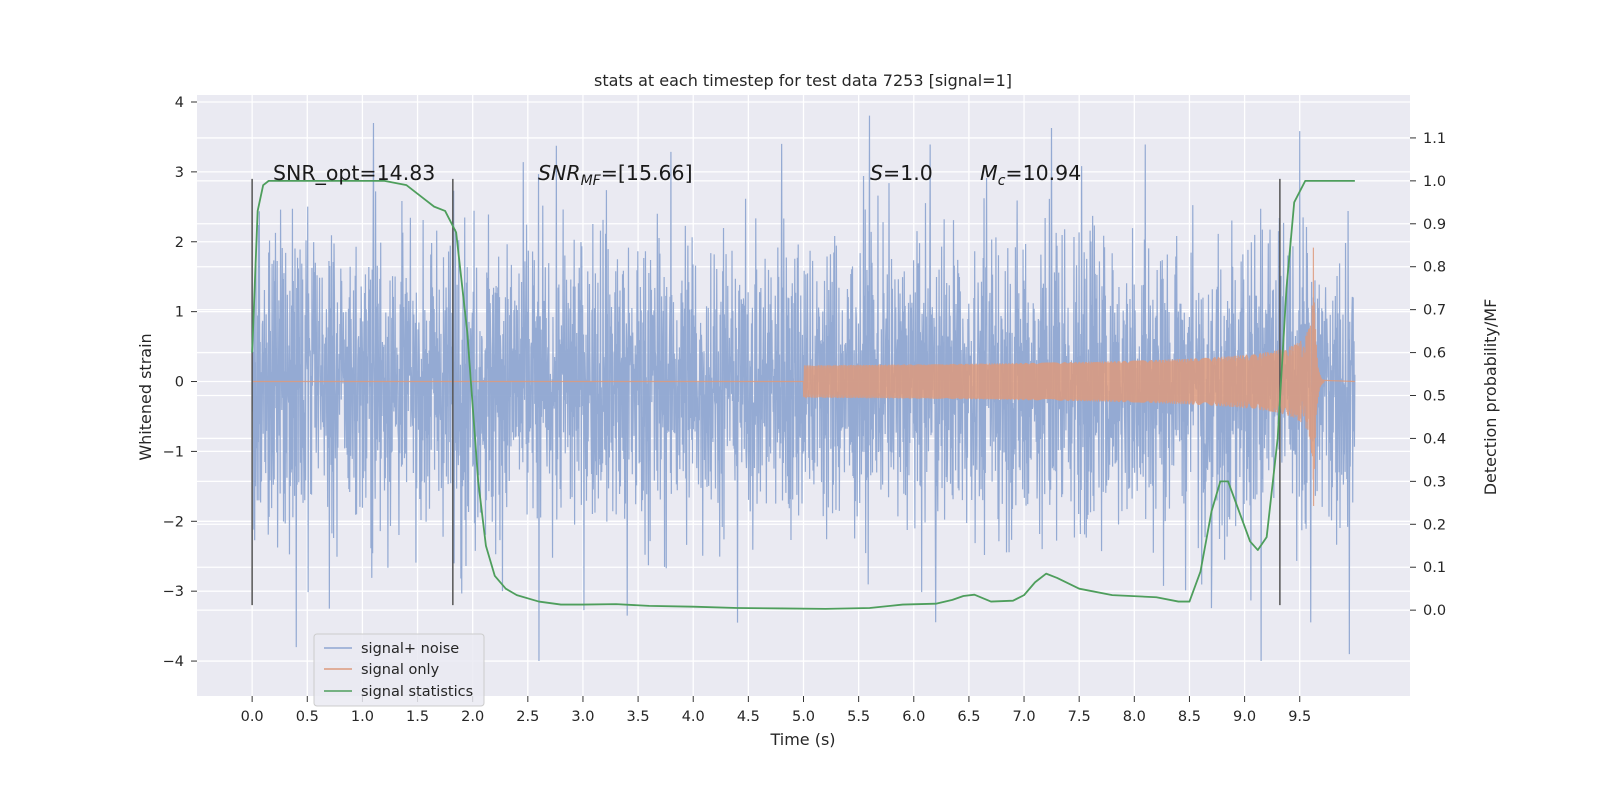 This screenshot has width=1600, height=800. I want to click on snr-opt-annotation: SNR_opt=14.83, so click(354, 173).